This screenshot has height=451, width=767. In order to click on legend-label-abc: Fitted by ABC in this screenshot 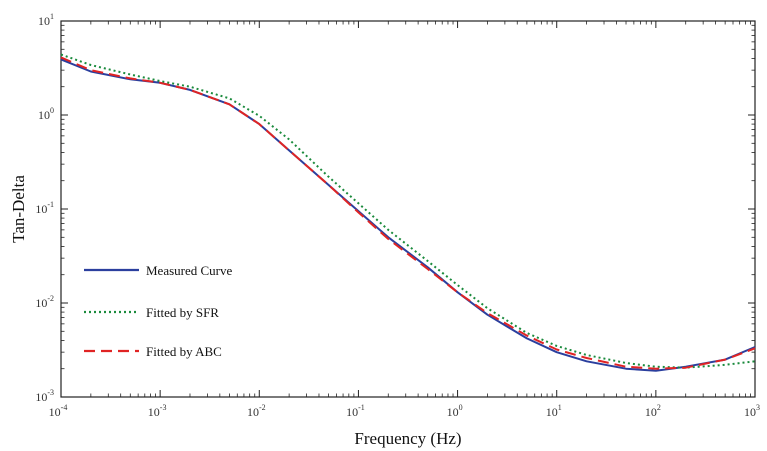, I will do `click(184, 351)`.